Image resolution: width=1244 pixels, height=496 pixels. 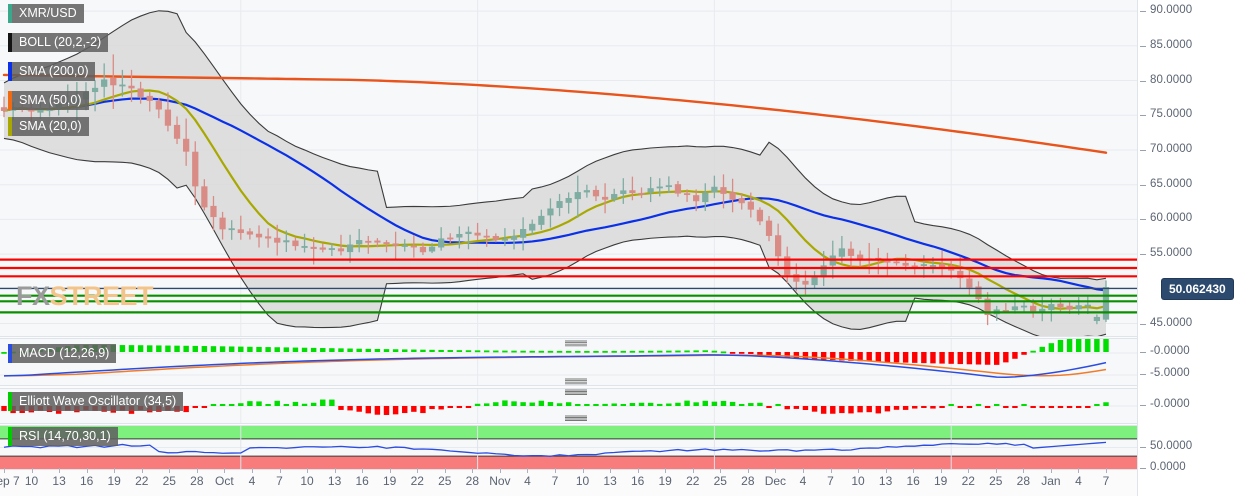 What do you see at coordinates (101, 296) in the screenshot?
I see `watermark-street: STREET` at bounding box center [101, 296].